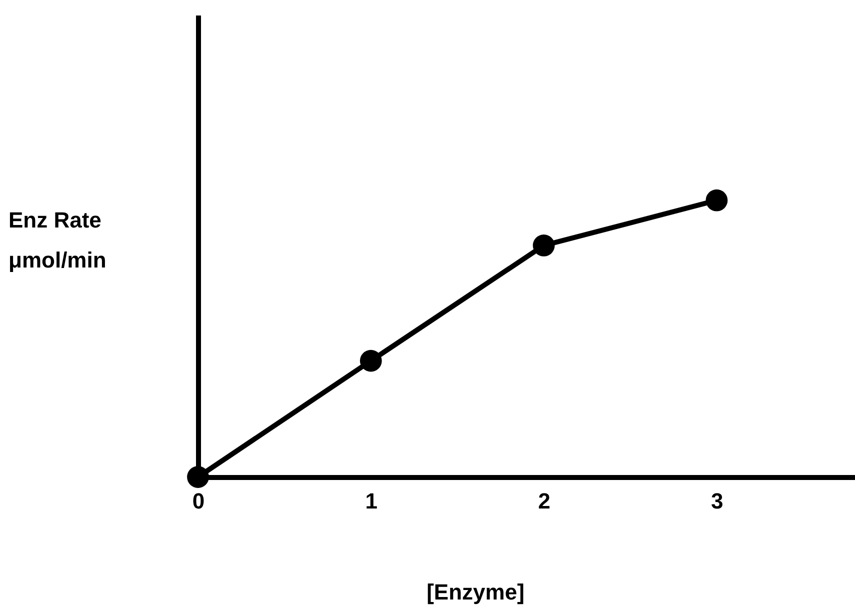 This screenshot has height=608, width=855. I want to click on y-axis-title: Enz Rate μmol/min, so click(57, 240).